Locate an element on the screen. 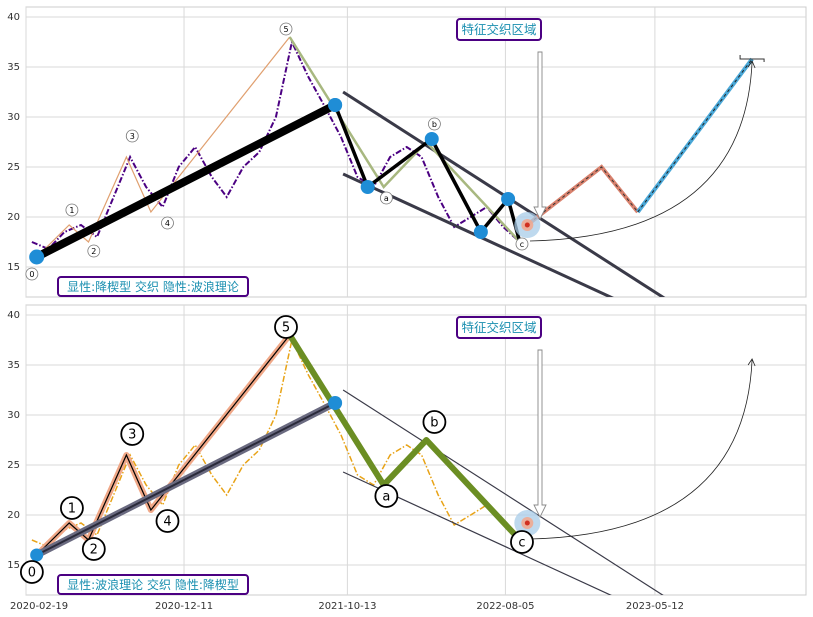  caption-text: 显性:波浪理论 交织 隐性:降楔型 is located at coordinates (153, 584).